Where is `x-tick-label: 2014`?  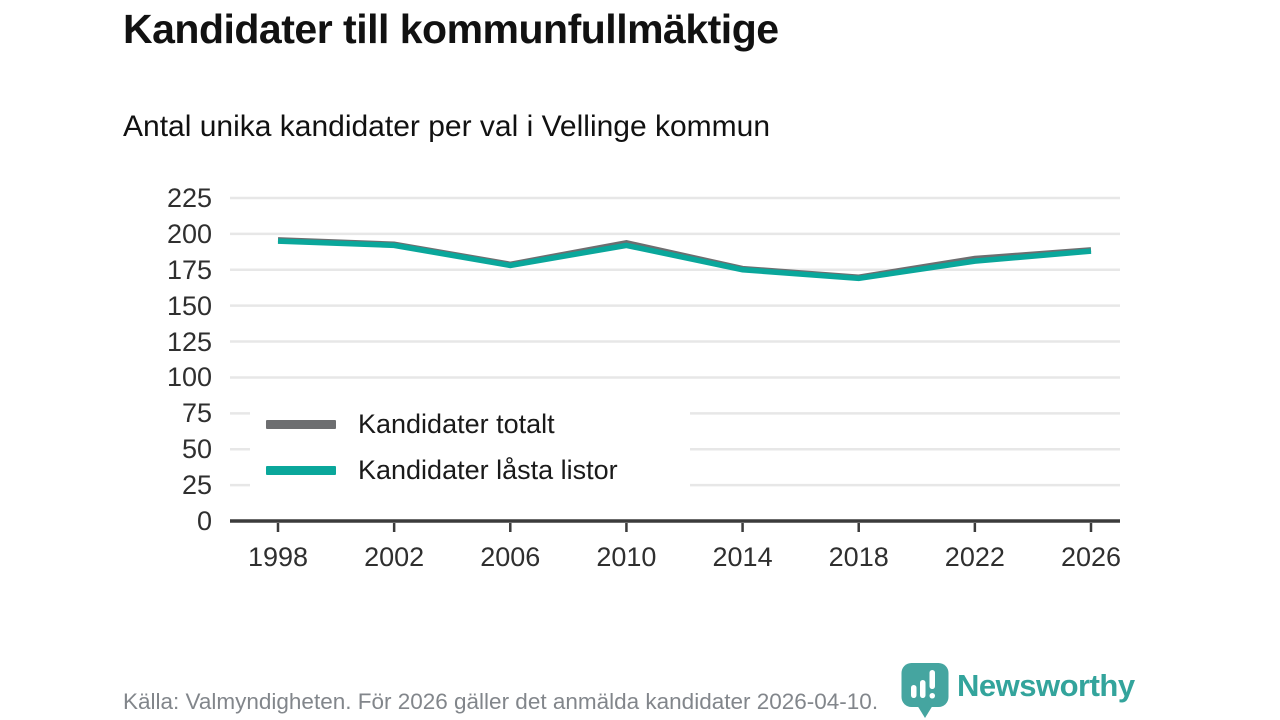
x-tick-label: 2014 is located at coordinates (742, 557).